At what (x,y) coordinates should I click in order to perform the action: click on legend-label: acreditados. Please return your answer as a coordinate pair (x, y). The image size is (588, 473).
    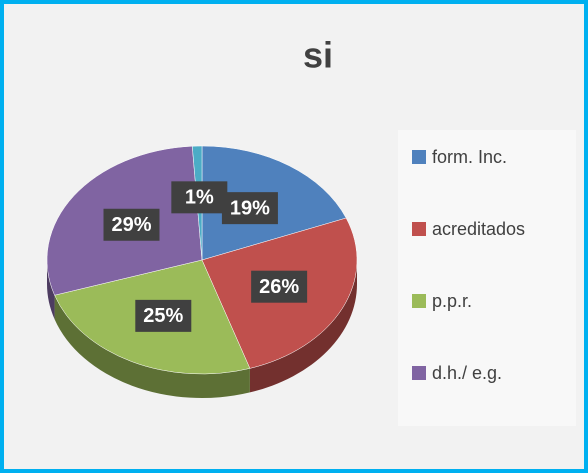
    Looking at the image, I should click on (478, 229).